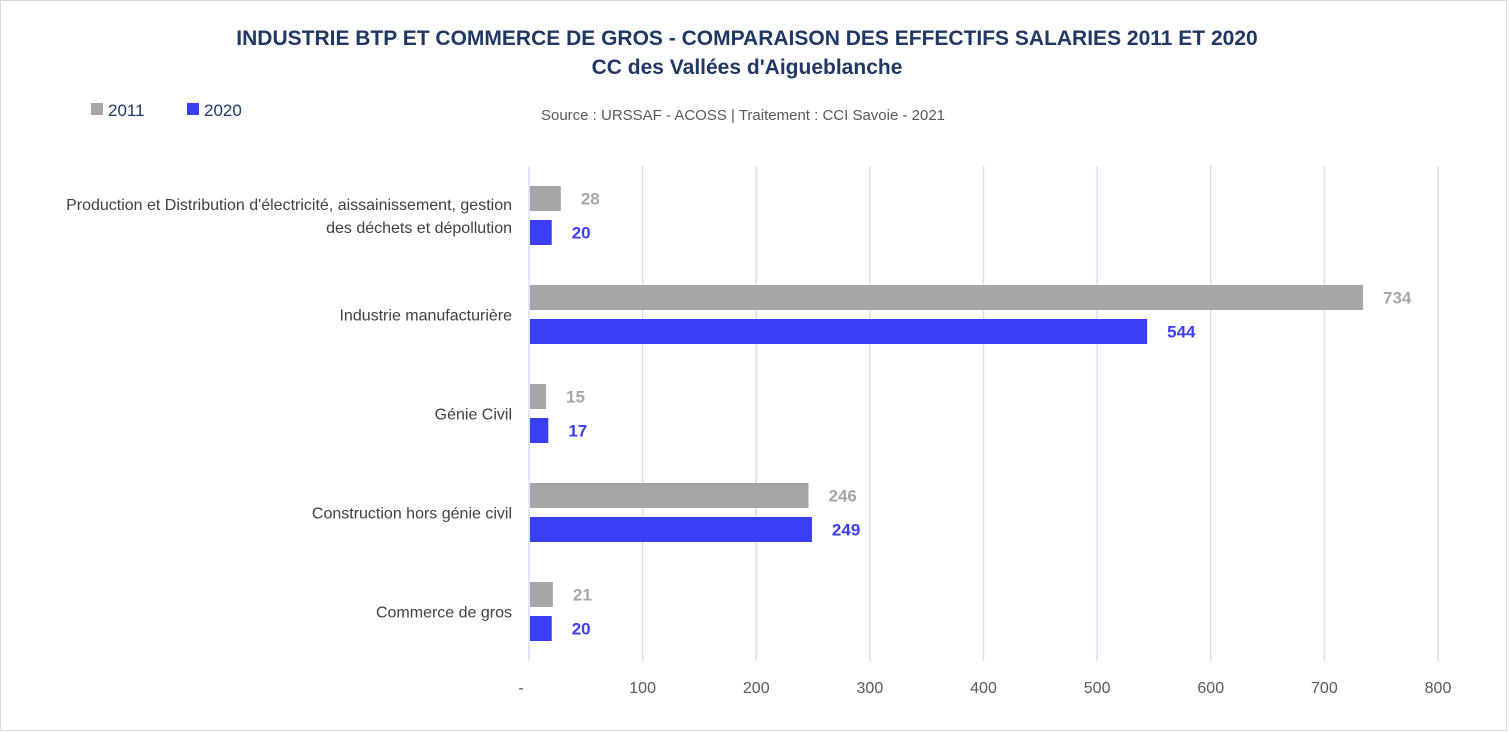 Image resolution: width=1509 pixels, height=733 pixels. I want to click on x-axis-ticks: - 100 200 300 400 500 600 700 800, so click(984, 688).